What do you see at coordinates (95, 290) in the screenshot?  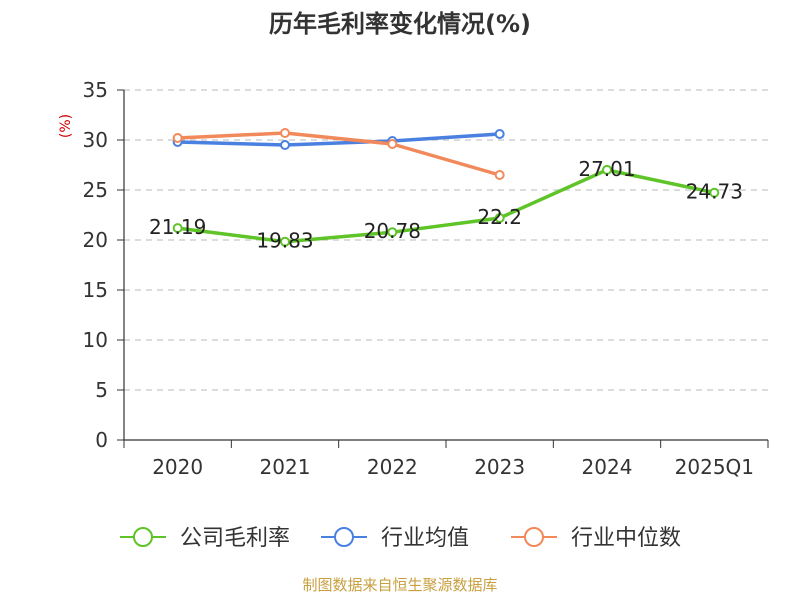 I see `y-tick-label: 15` at bounding box center [95, 290].